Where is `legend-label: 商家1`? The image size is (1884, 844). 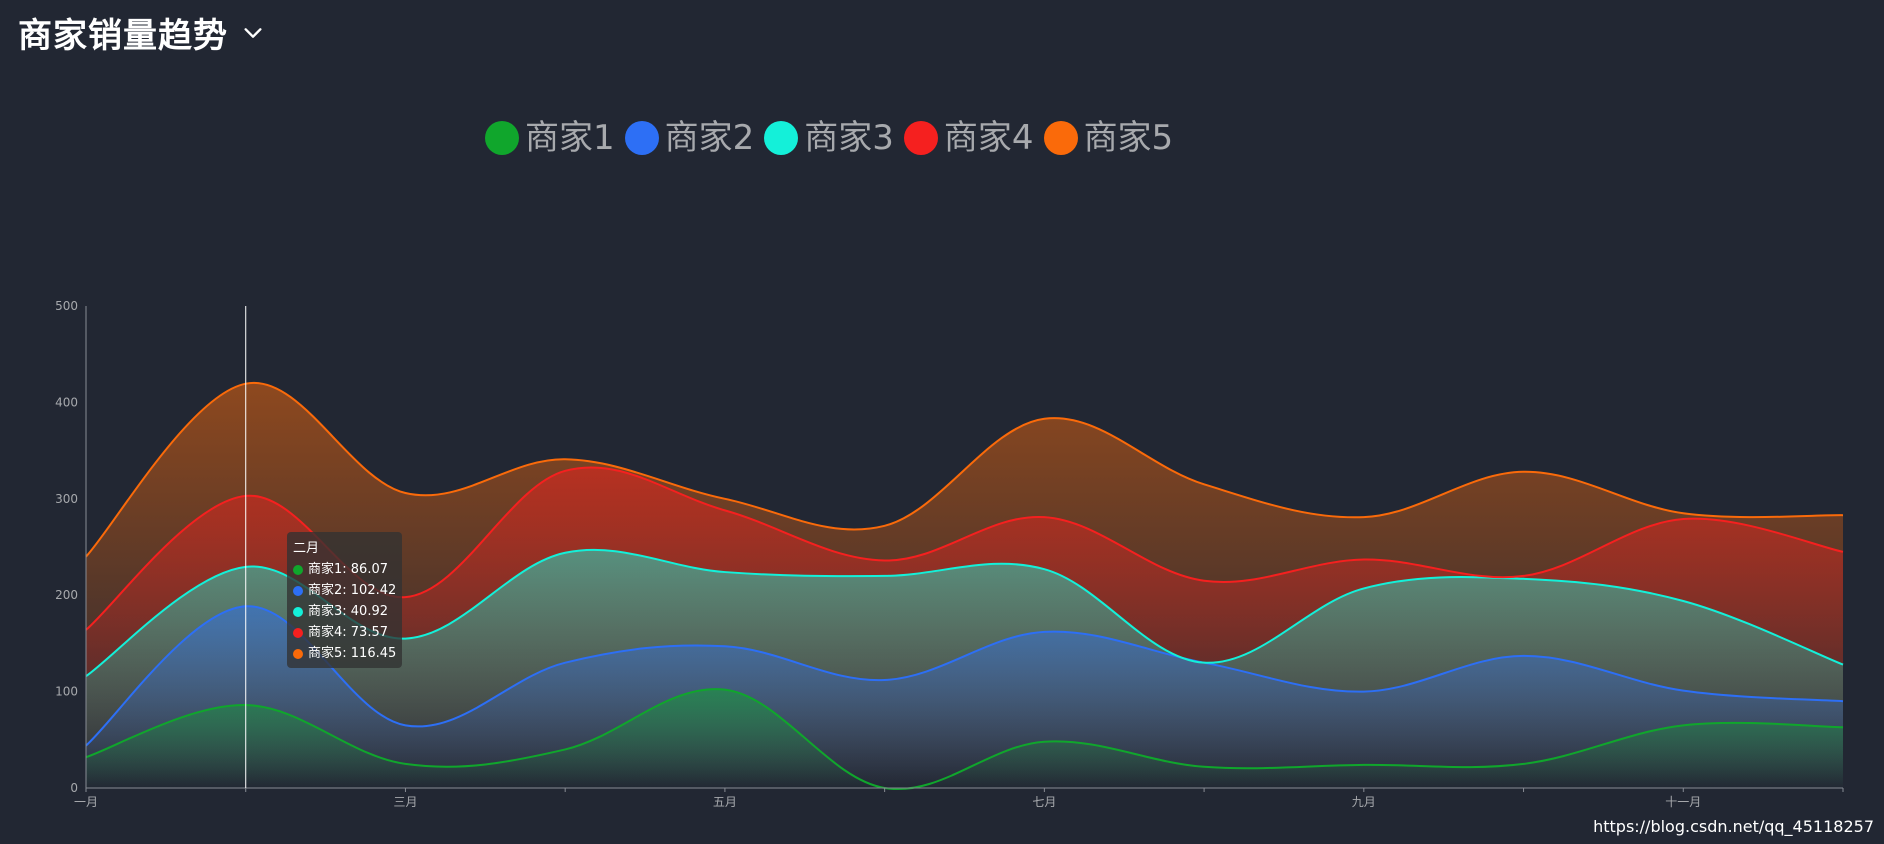
legend-label: 商家1 is located at coordinates (570, 138).